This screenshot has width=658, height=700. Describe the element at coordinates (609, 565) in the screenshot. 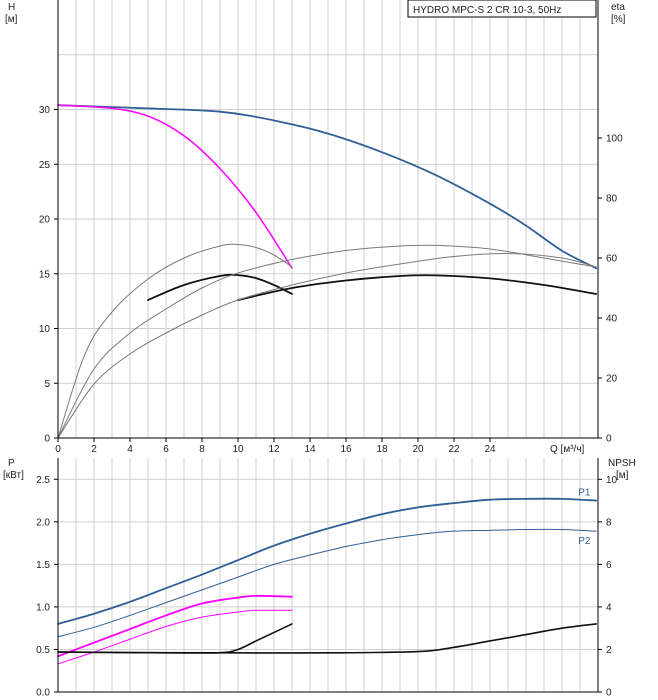

I see `bottom-ytick-right-label: 6` at that location.